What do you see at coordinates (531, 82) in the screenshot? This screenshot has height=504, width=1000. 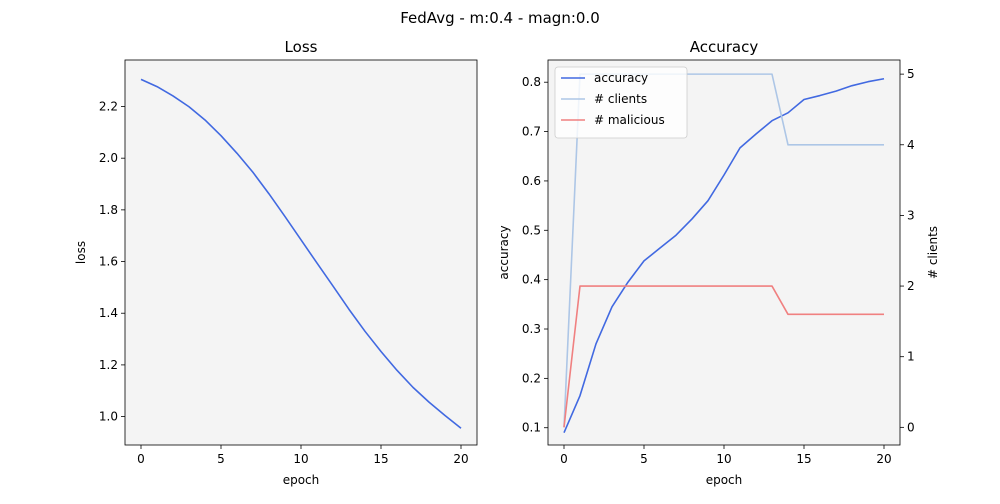 I see `y-tick-label: 0.8` at bounding box center [531, 82].